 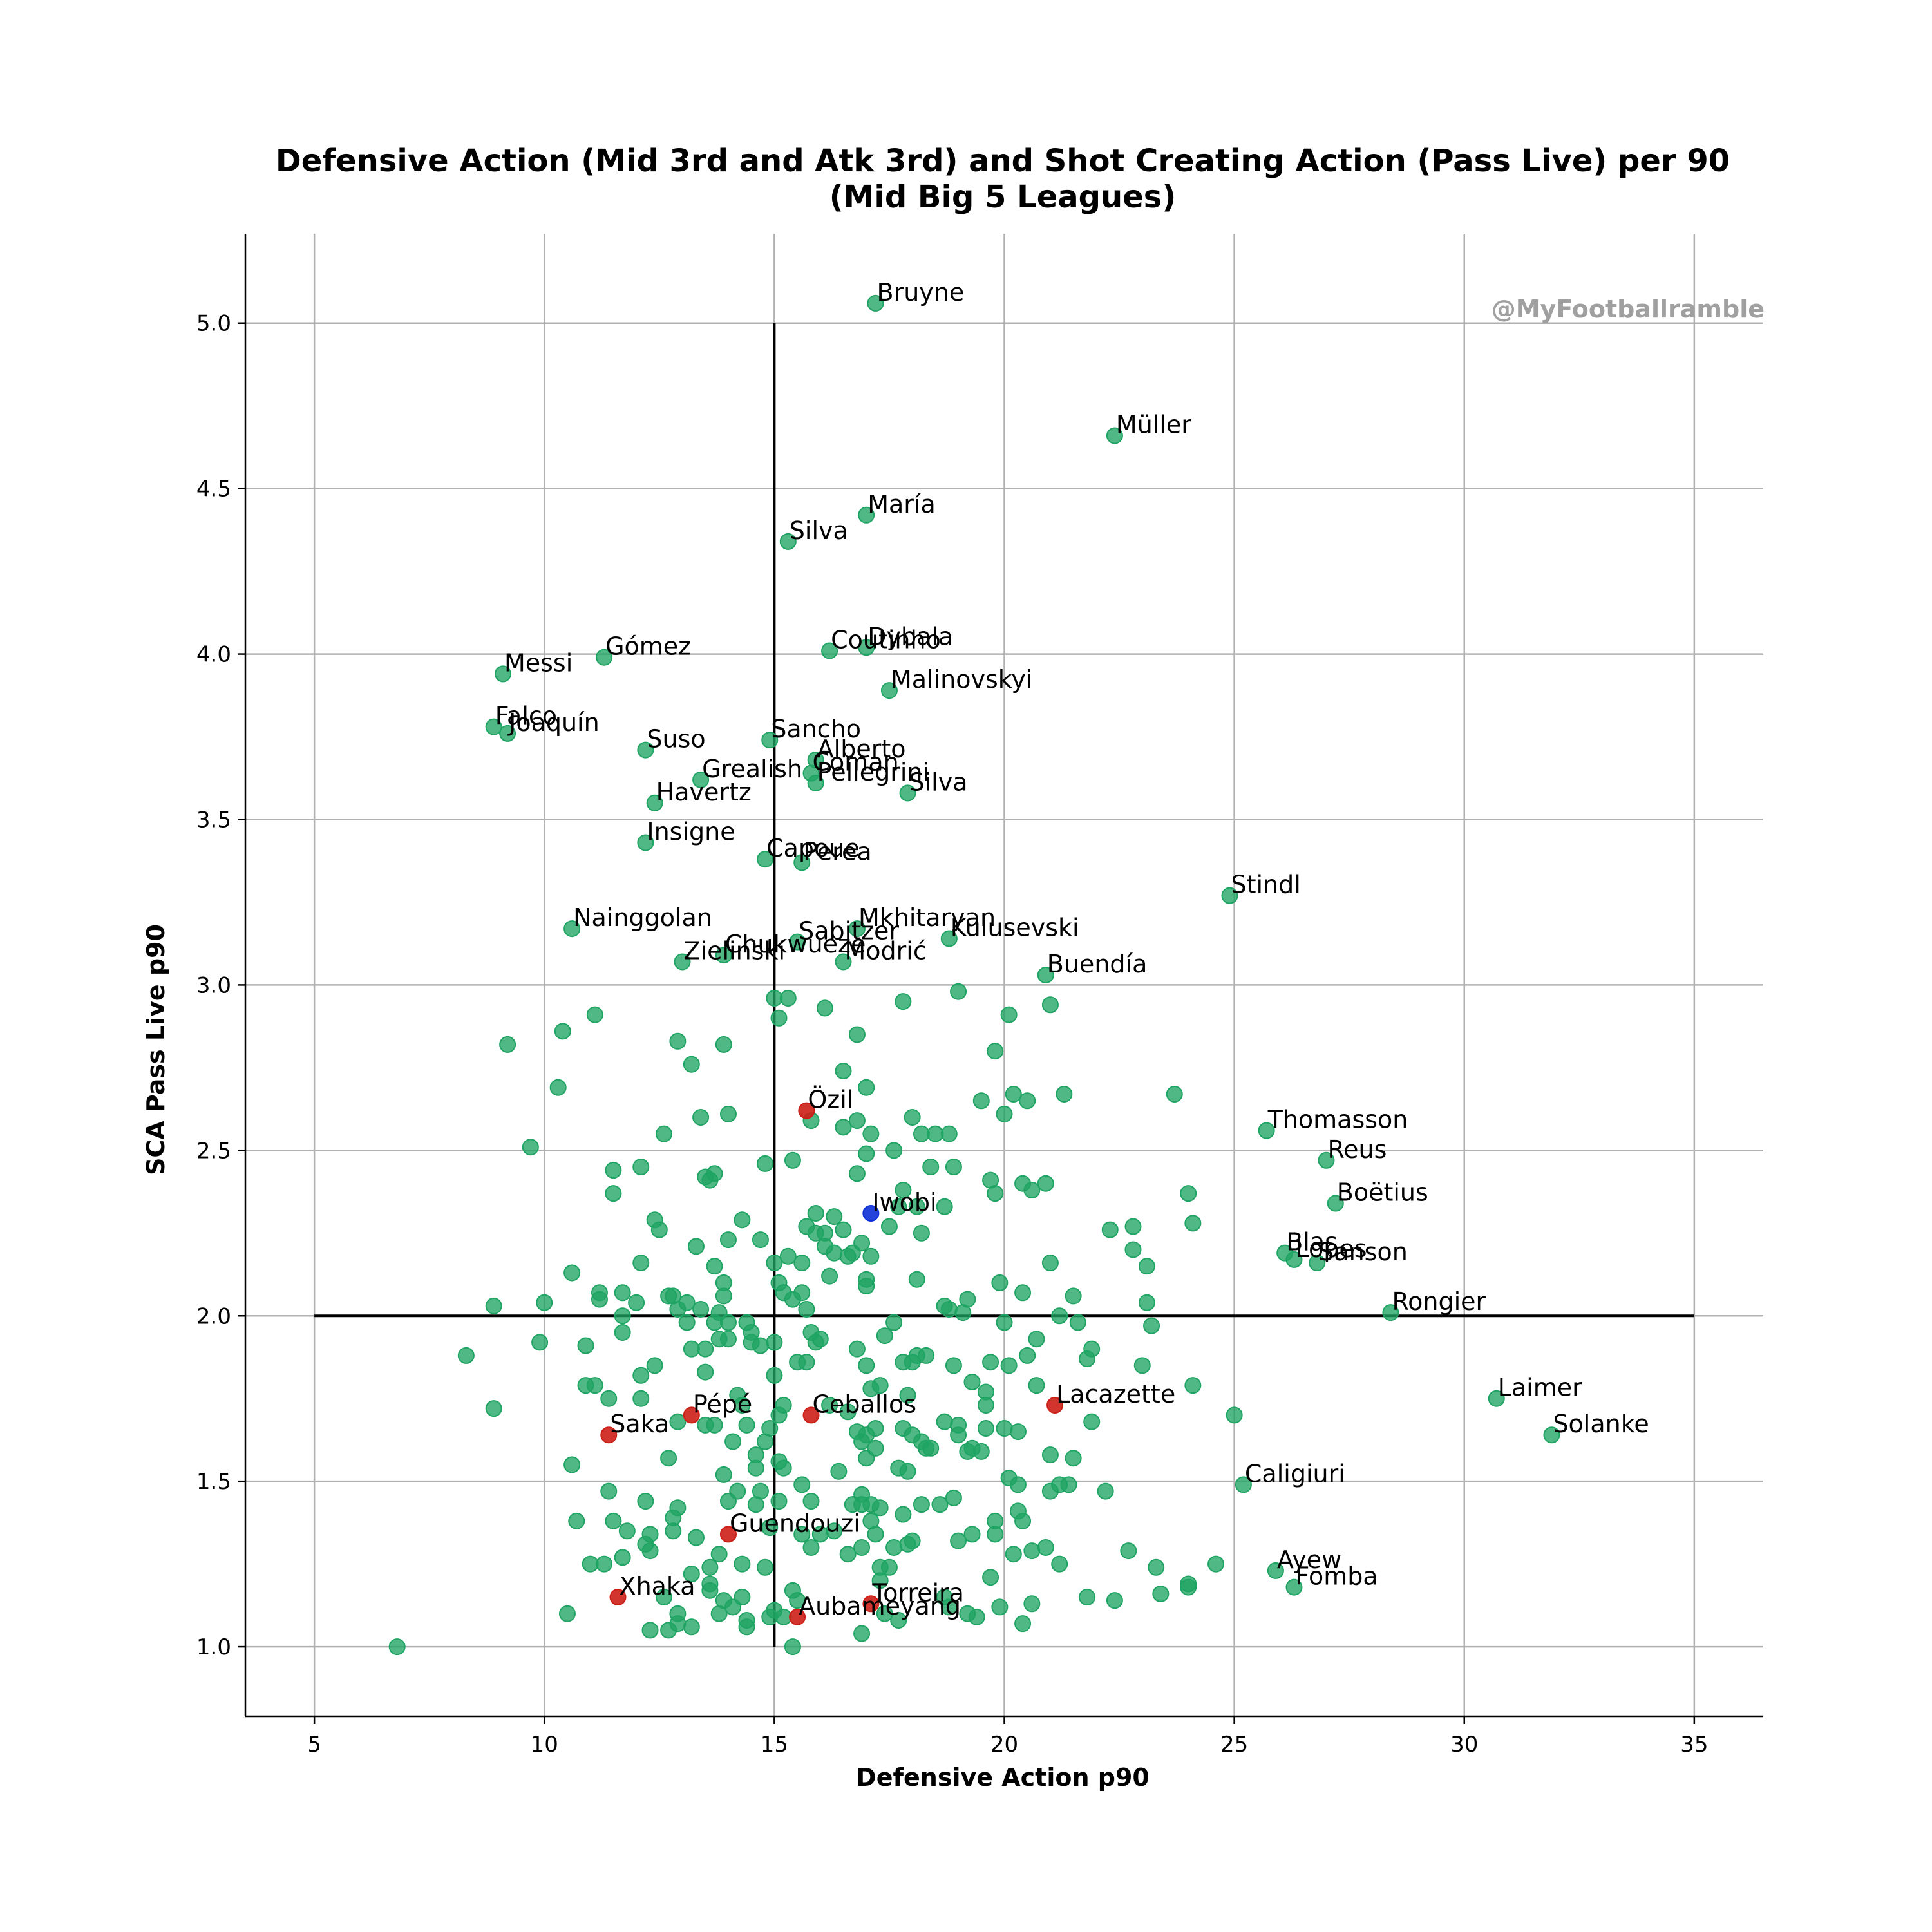 I want to click on point-label: Nainggolan, so click(x=642, y=918).